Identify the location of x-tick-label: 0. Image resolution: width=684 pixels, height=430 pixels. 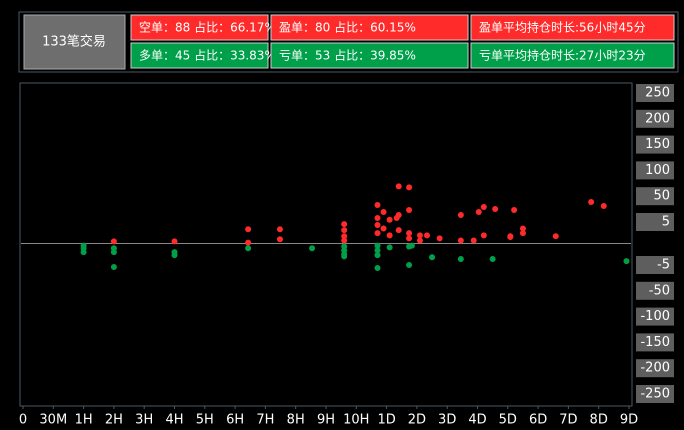
(23, 420).